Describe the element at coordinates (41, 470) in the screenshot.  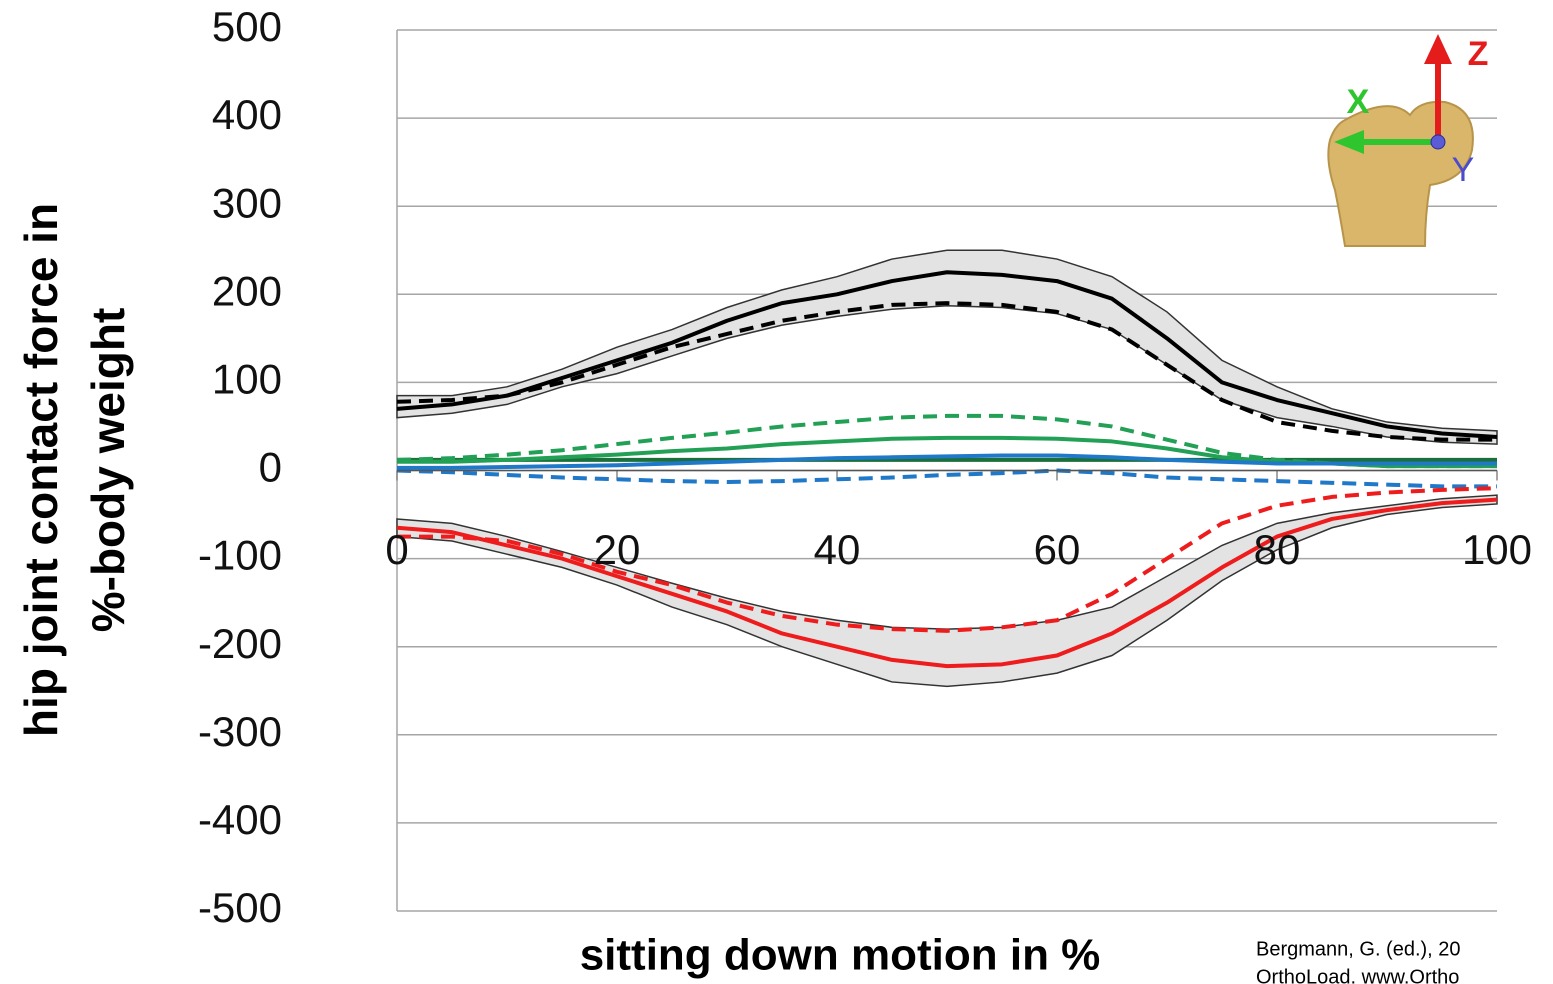
I see `y-axis-title: hip joint contact force in` at that location.